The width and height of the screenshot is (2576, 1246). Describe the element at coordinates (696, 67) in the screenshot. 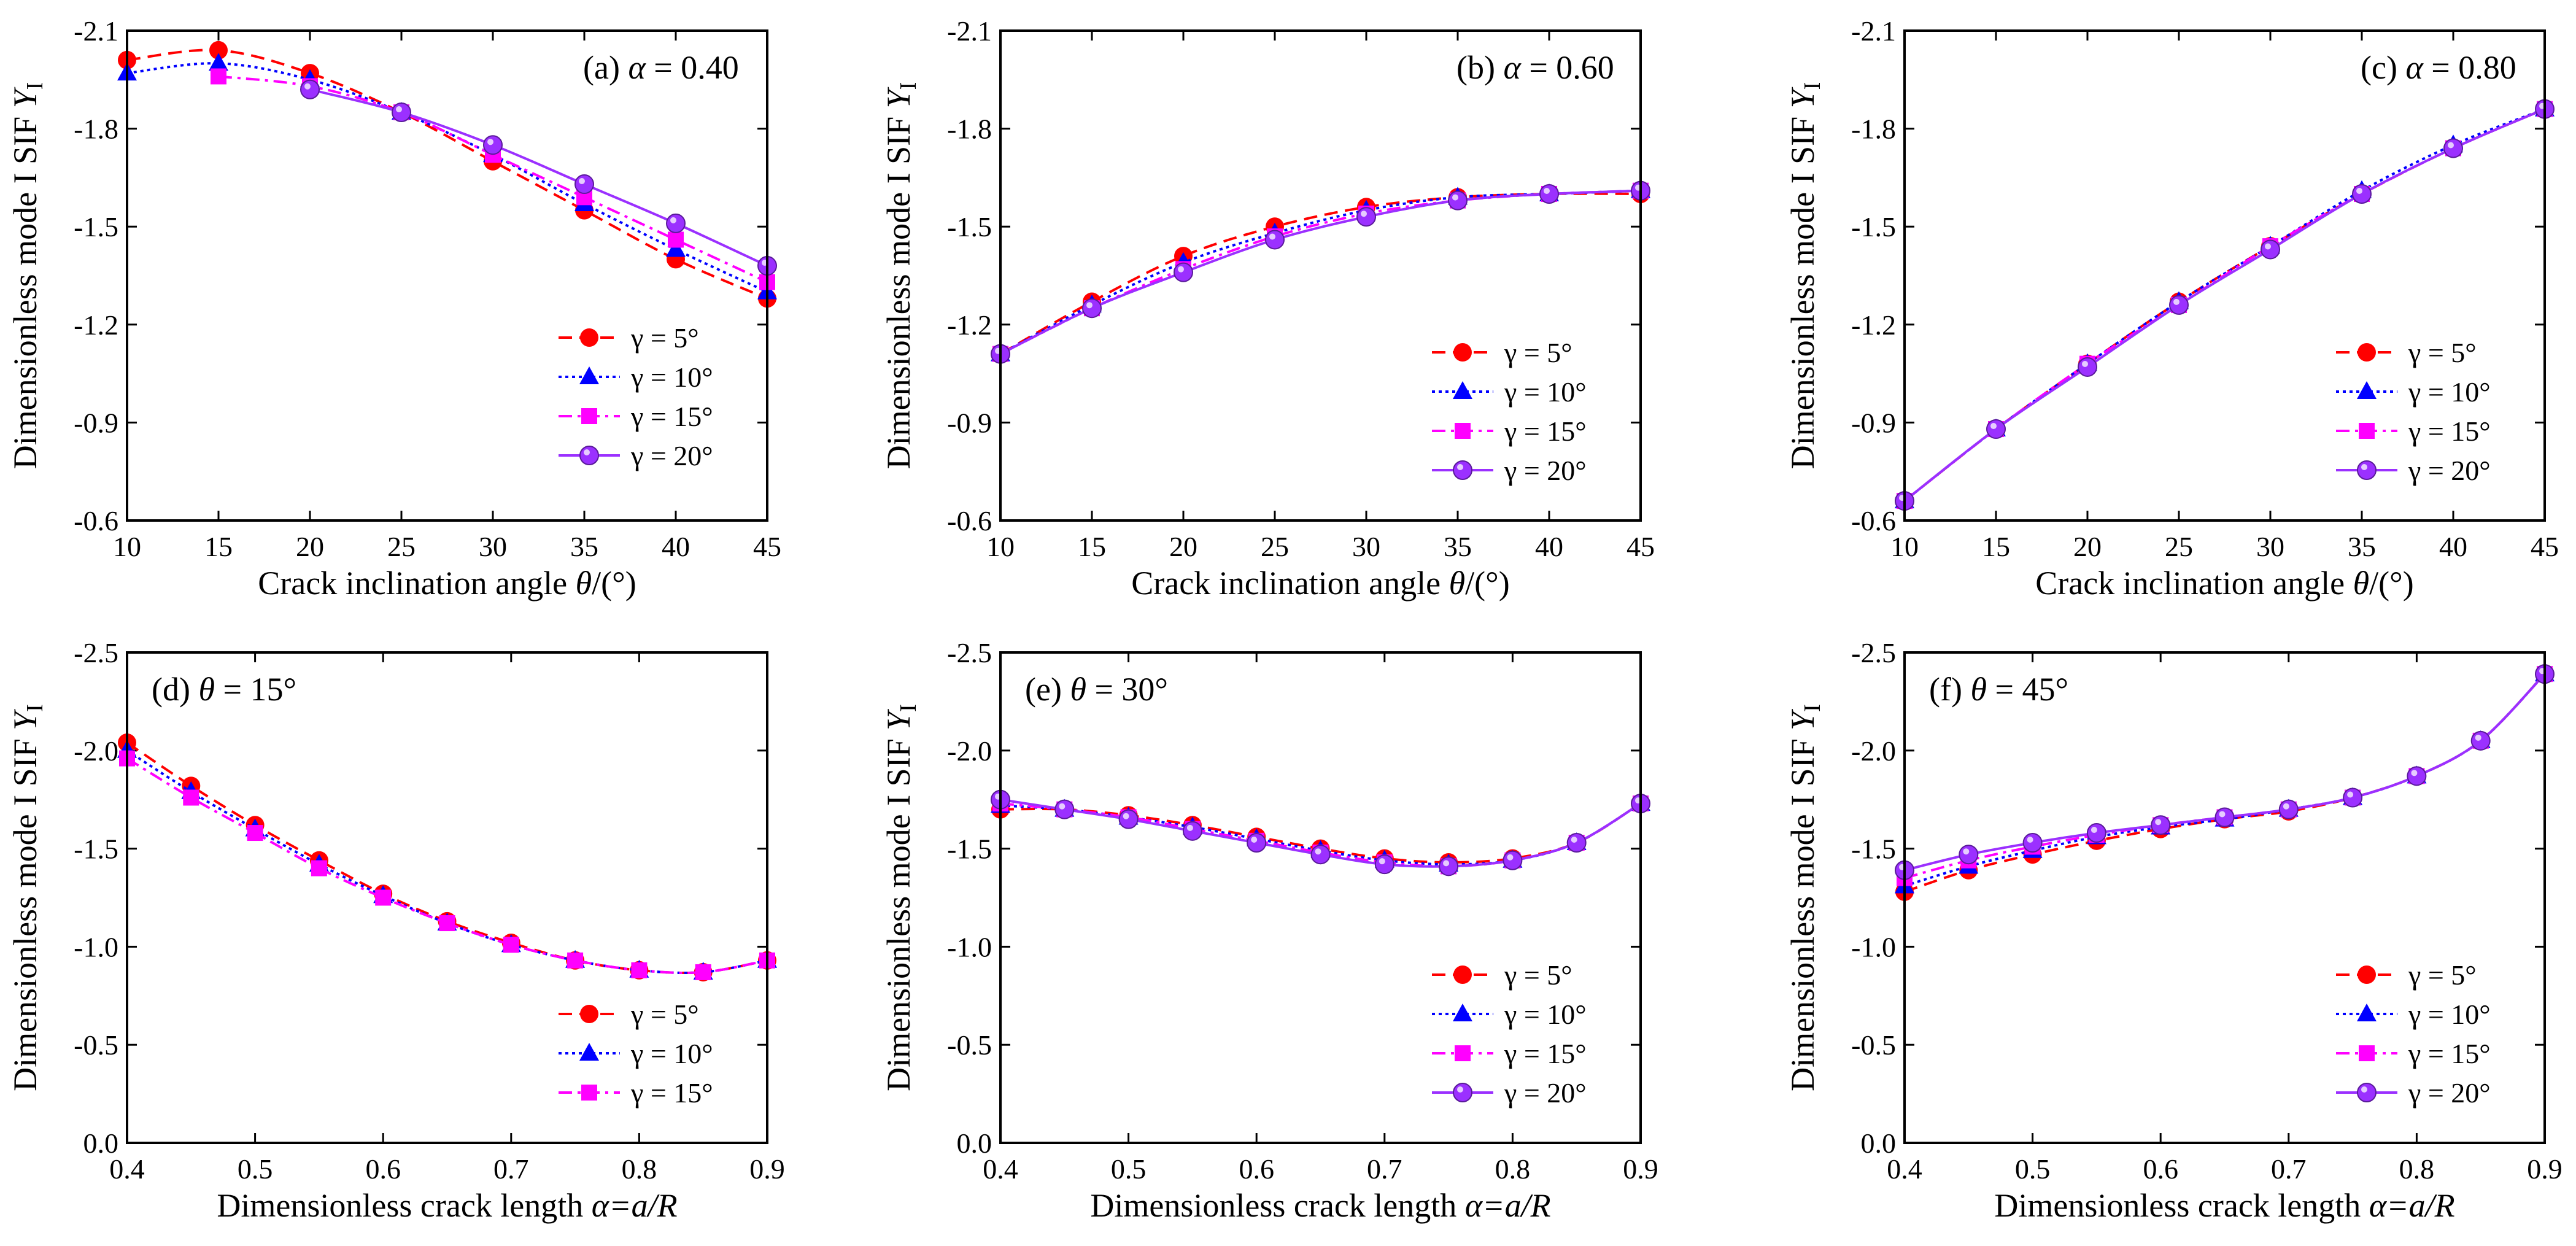

I see `panel-label-value: = 0.40` at that location.